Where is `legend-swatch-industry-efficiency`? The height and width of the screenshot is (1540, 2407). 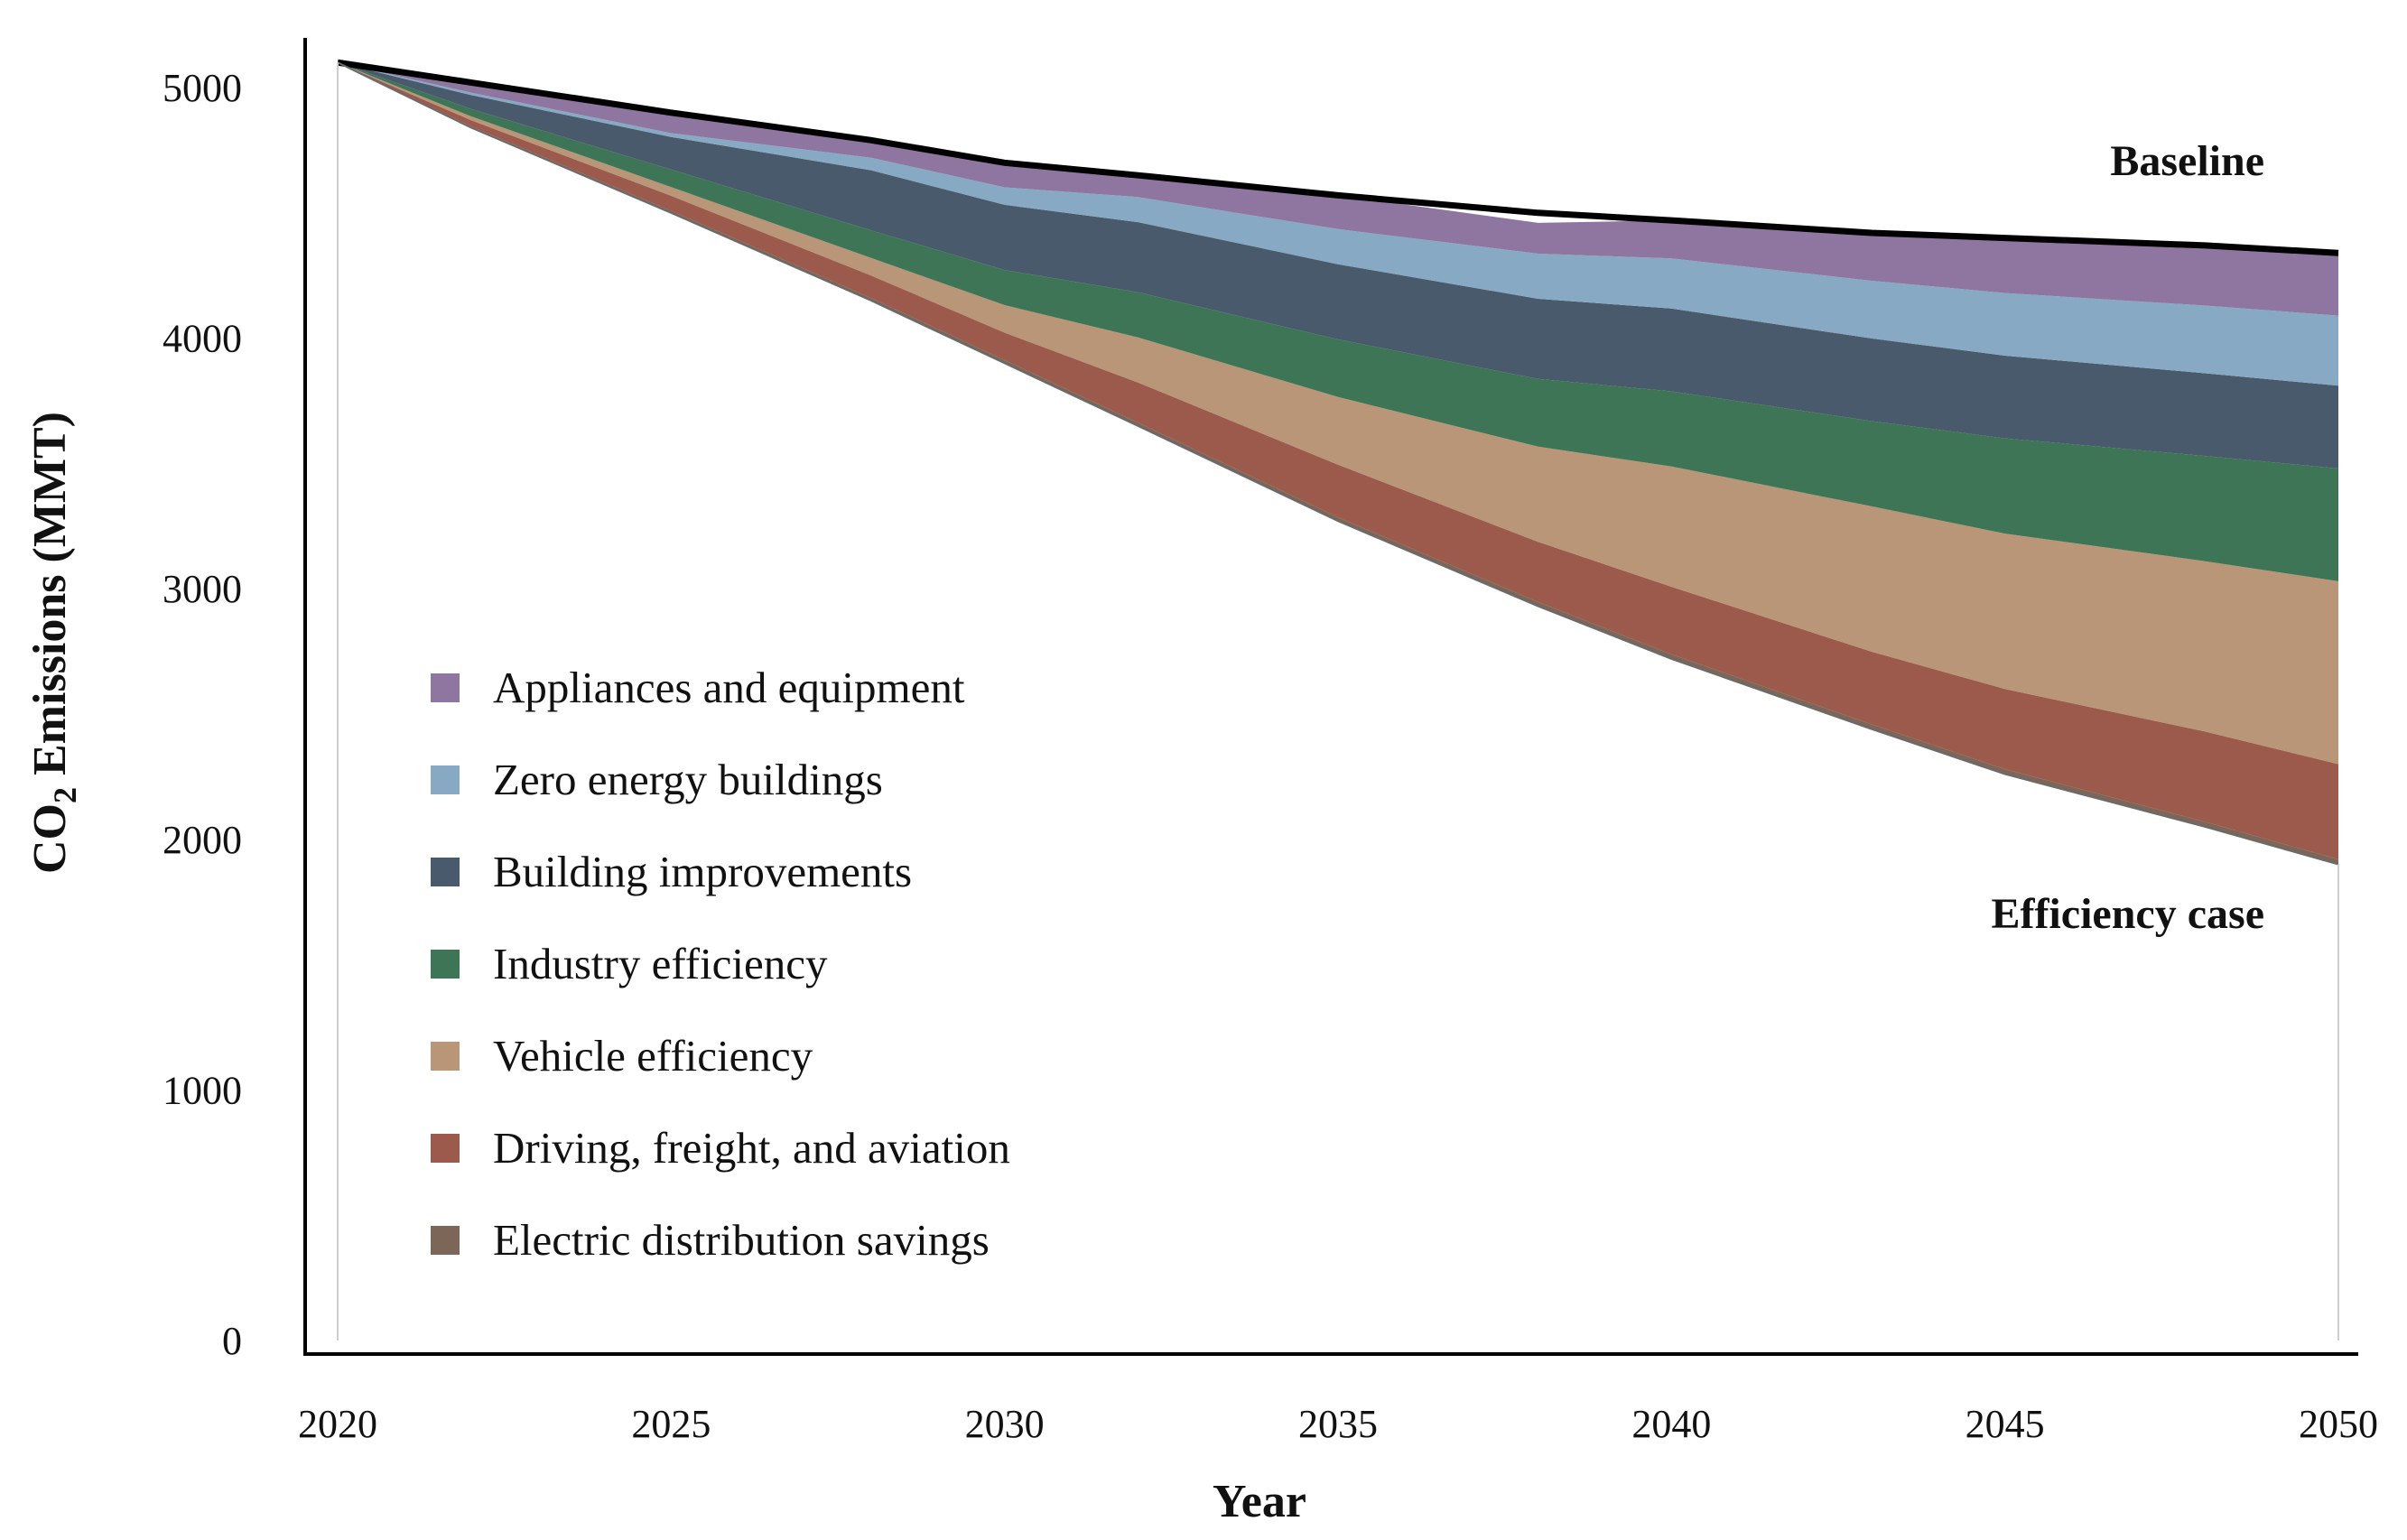 legend-swatch-industry-efficiency is located at coordinates (445, 964).